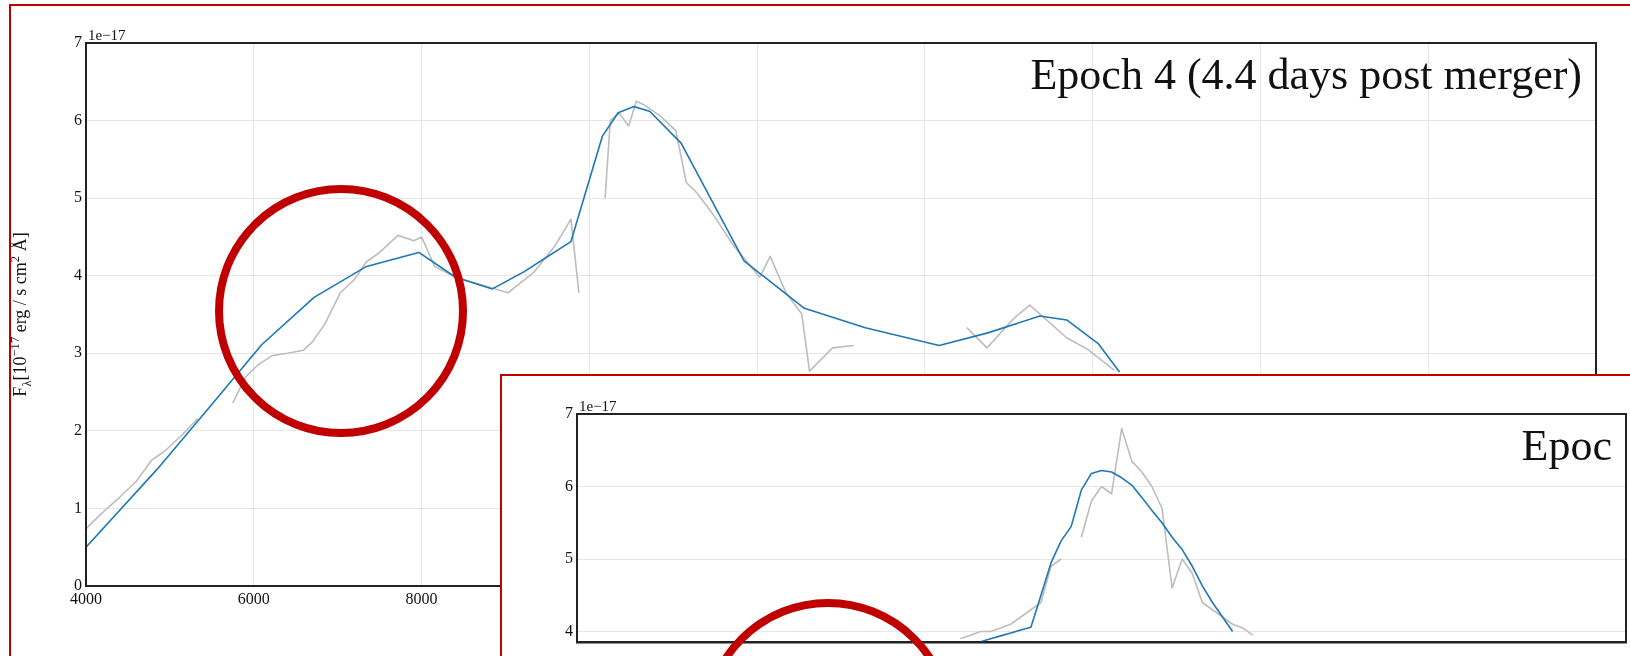 This screenshot has height=656, width=1630. I want to click on x-tick-label: 8000, so click(421, 598).